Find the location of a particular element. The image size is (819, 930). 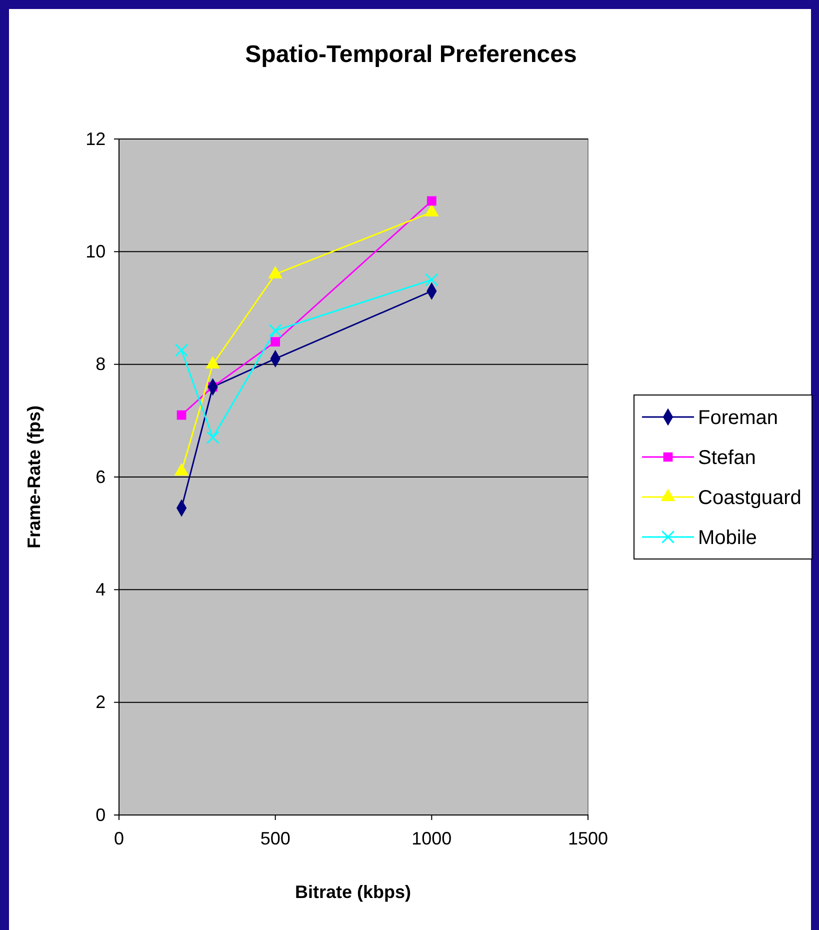

legend-label: Coastguard is located at coordinates (750, 498).